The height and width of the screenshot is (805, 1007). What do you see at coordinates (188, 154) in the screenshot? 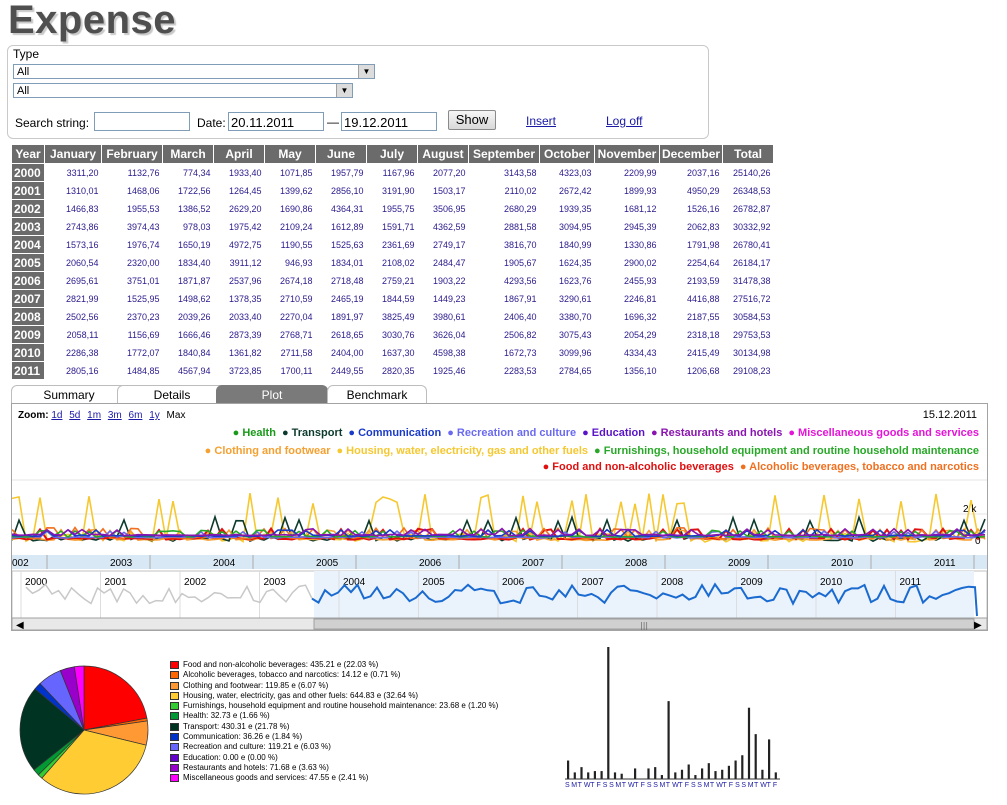
I see `column-header-march: March` at bounding box center [188, 154].